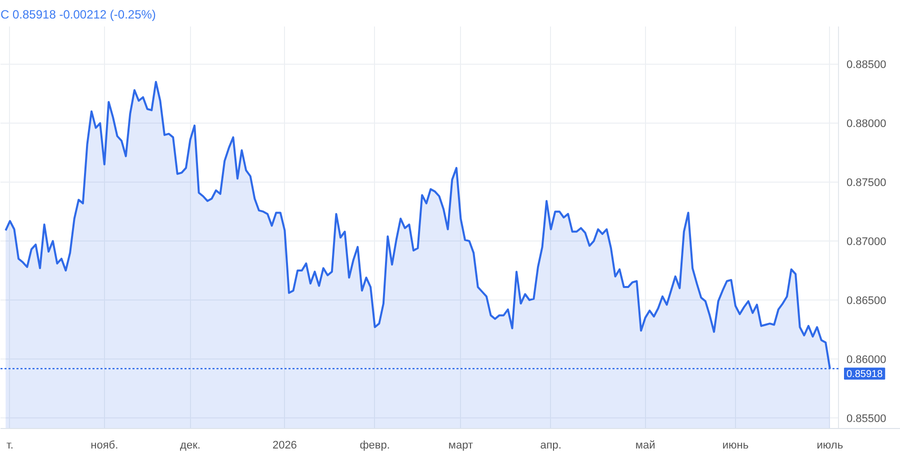  I want to click on x-tick-label: июнь, so click(735, 446).